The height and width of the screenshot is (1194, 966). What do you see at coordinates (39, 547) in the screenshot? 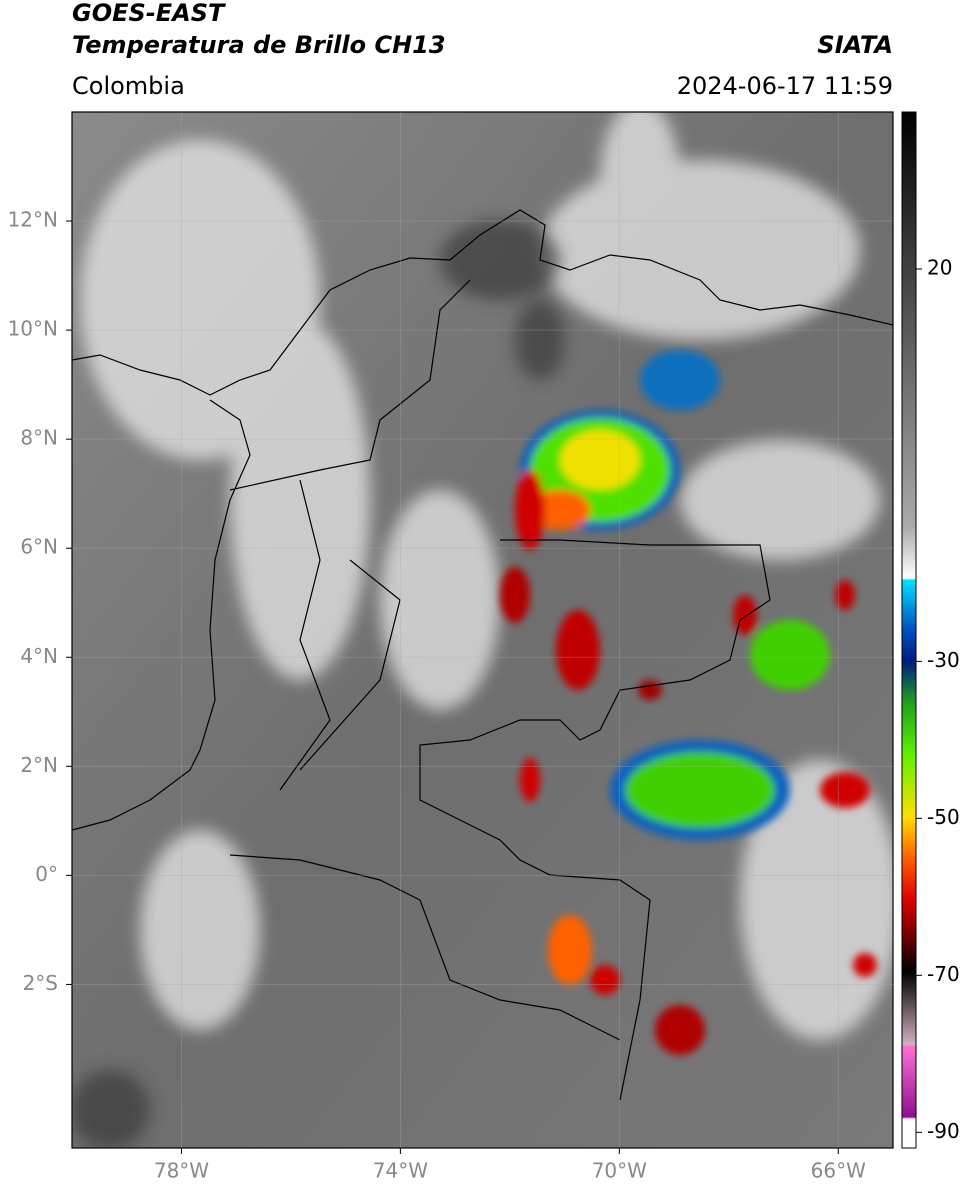
I see `y-tick-label: 6°N` at bounding box center [39, 547].